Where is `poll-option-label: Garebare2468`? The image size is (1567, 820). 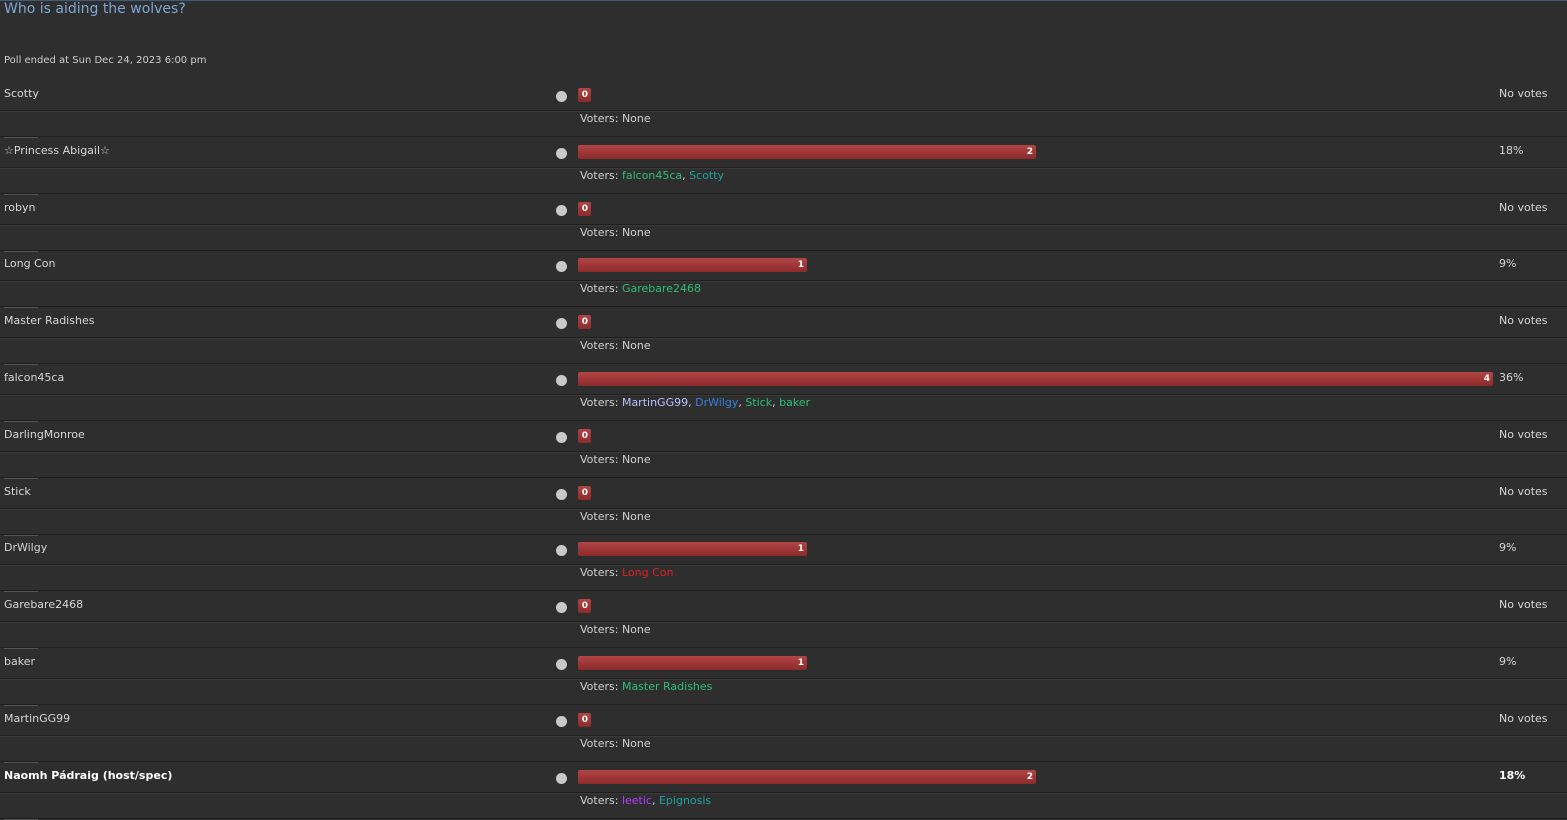 poll-option-label: Garebare2468 is located at coordinates (44, 604).